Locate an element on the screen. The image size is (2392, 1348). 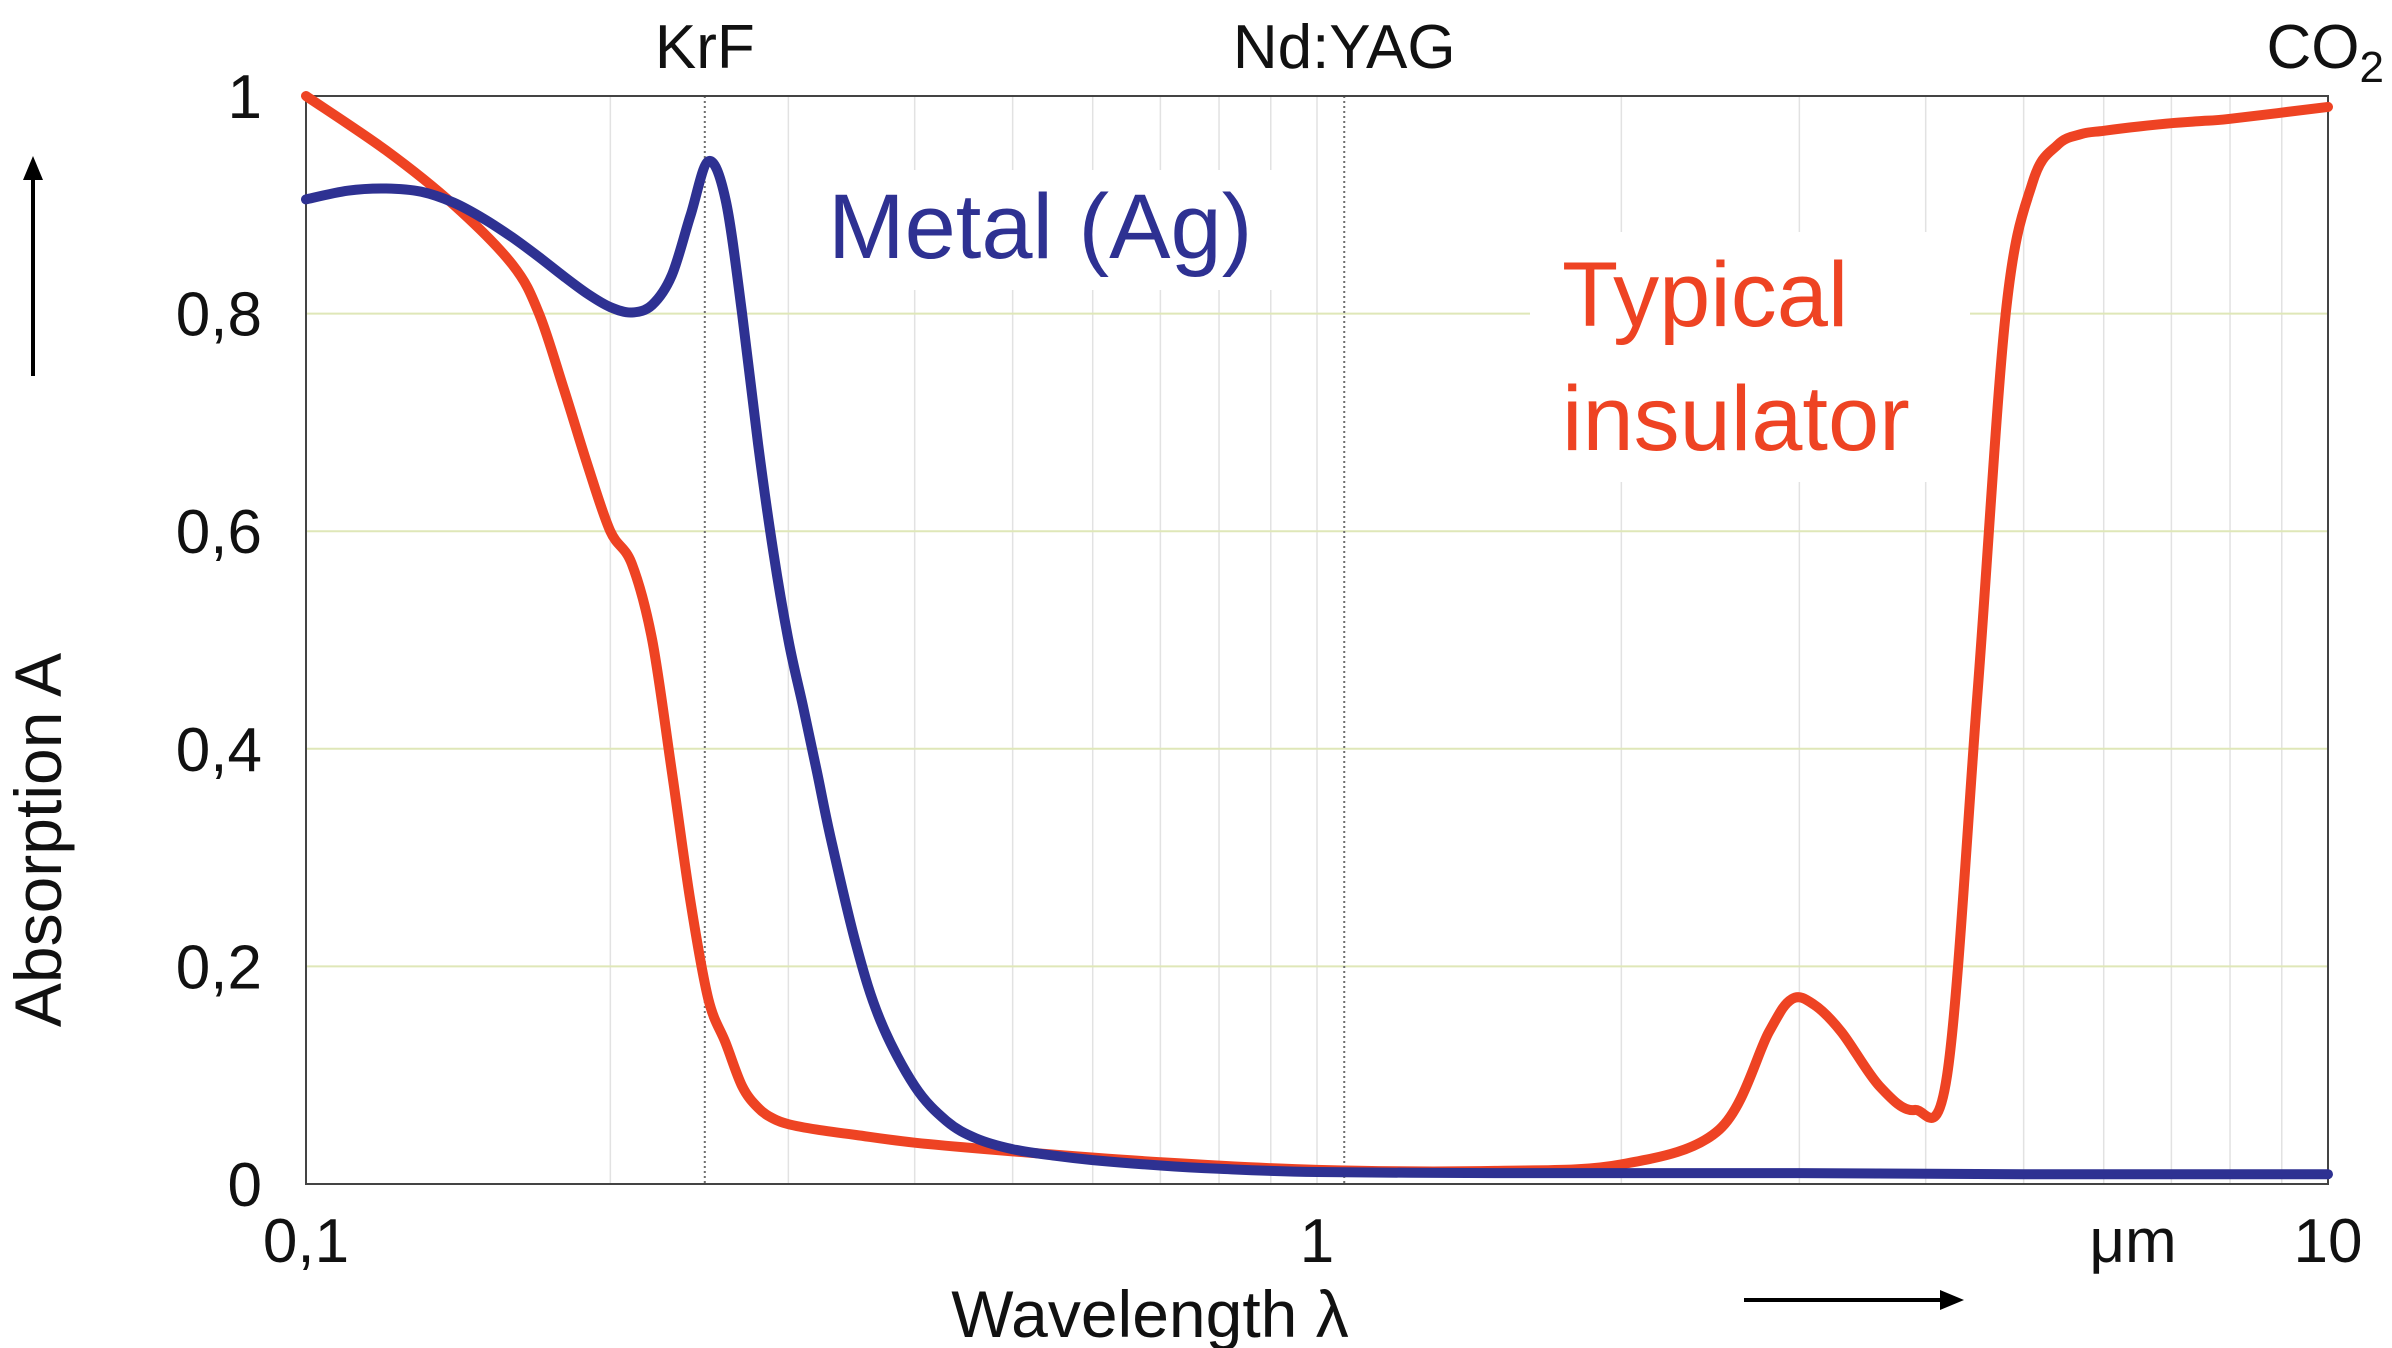
series-label-metal: Metal (Ag) is located at coordinates (1040, 227).